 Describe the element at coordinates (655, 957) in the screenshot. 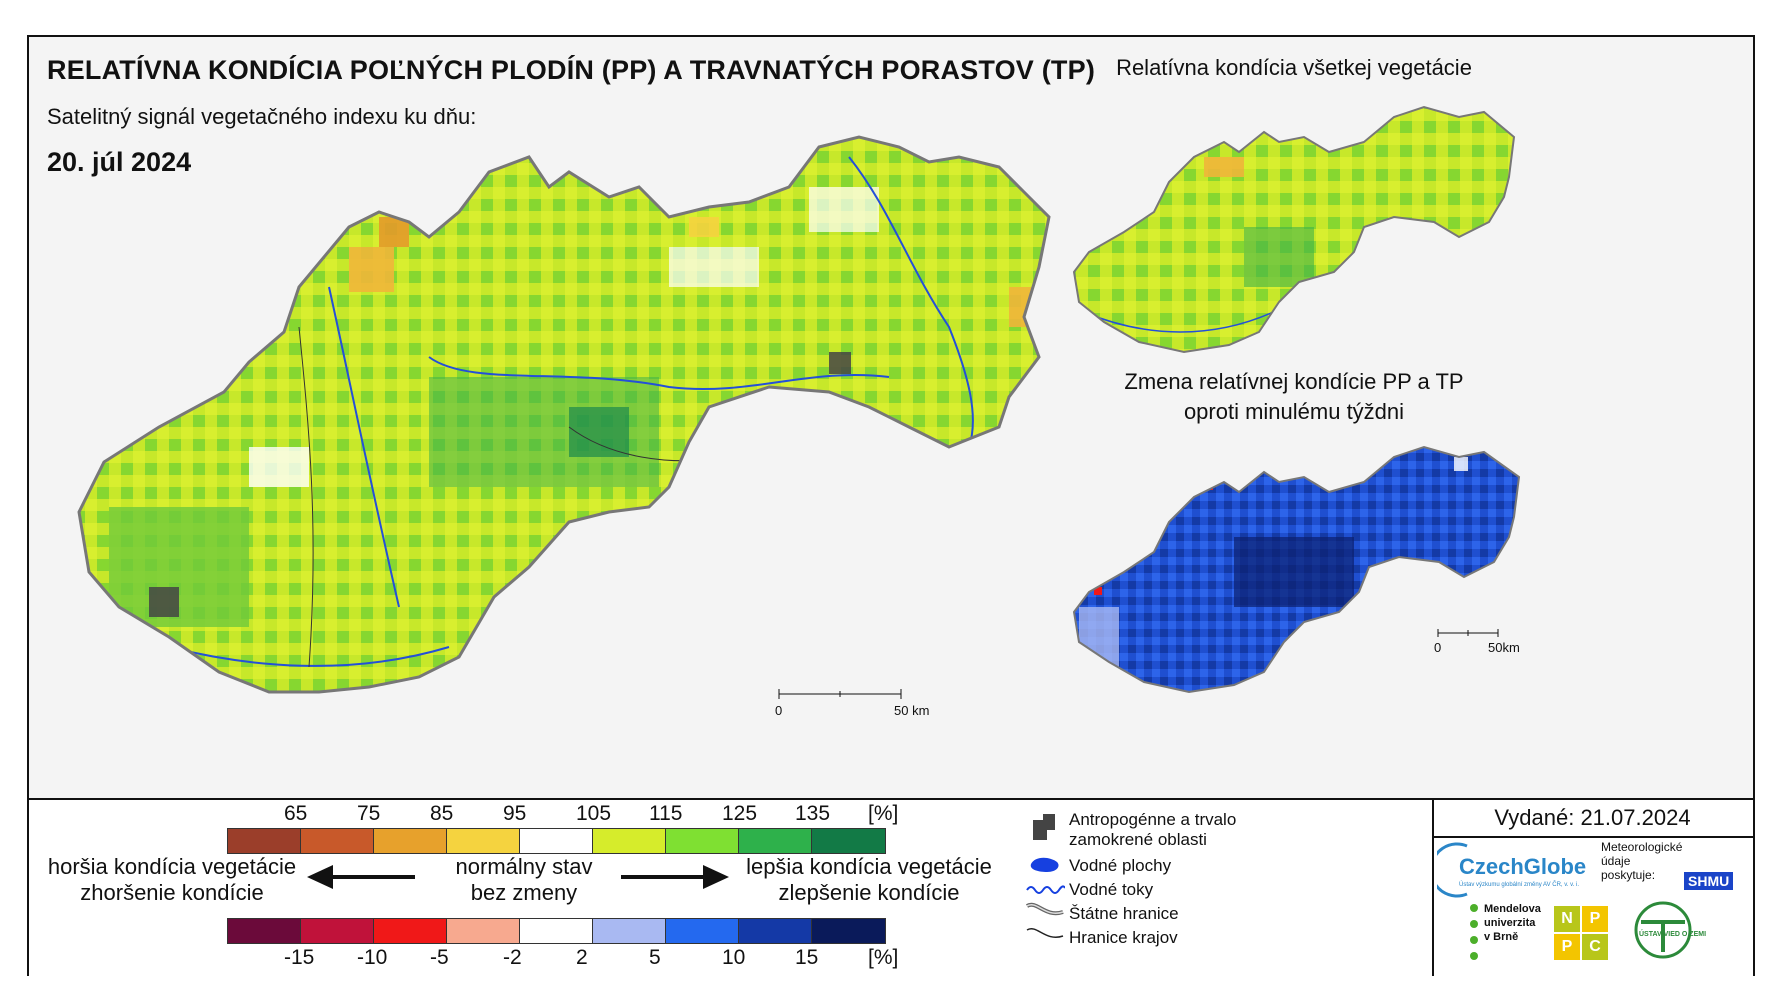

I see `change-tick: 5` at that location.